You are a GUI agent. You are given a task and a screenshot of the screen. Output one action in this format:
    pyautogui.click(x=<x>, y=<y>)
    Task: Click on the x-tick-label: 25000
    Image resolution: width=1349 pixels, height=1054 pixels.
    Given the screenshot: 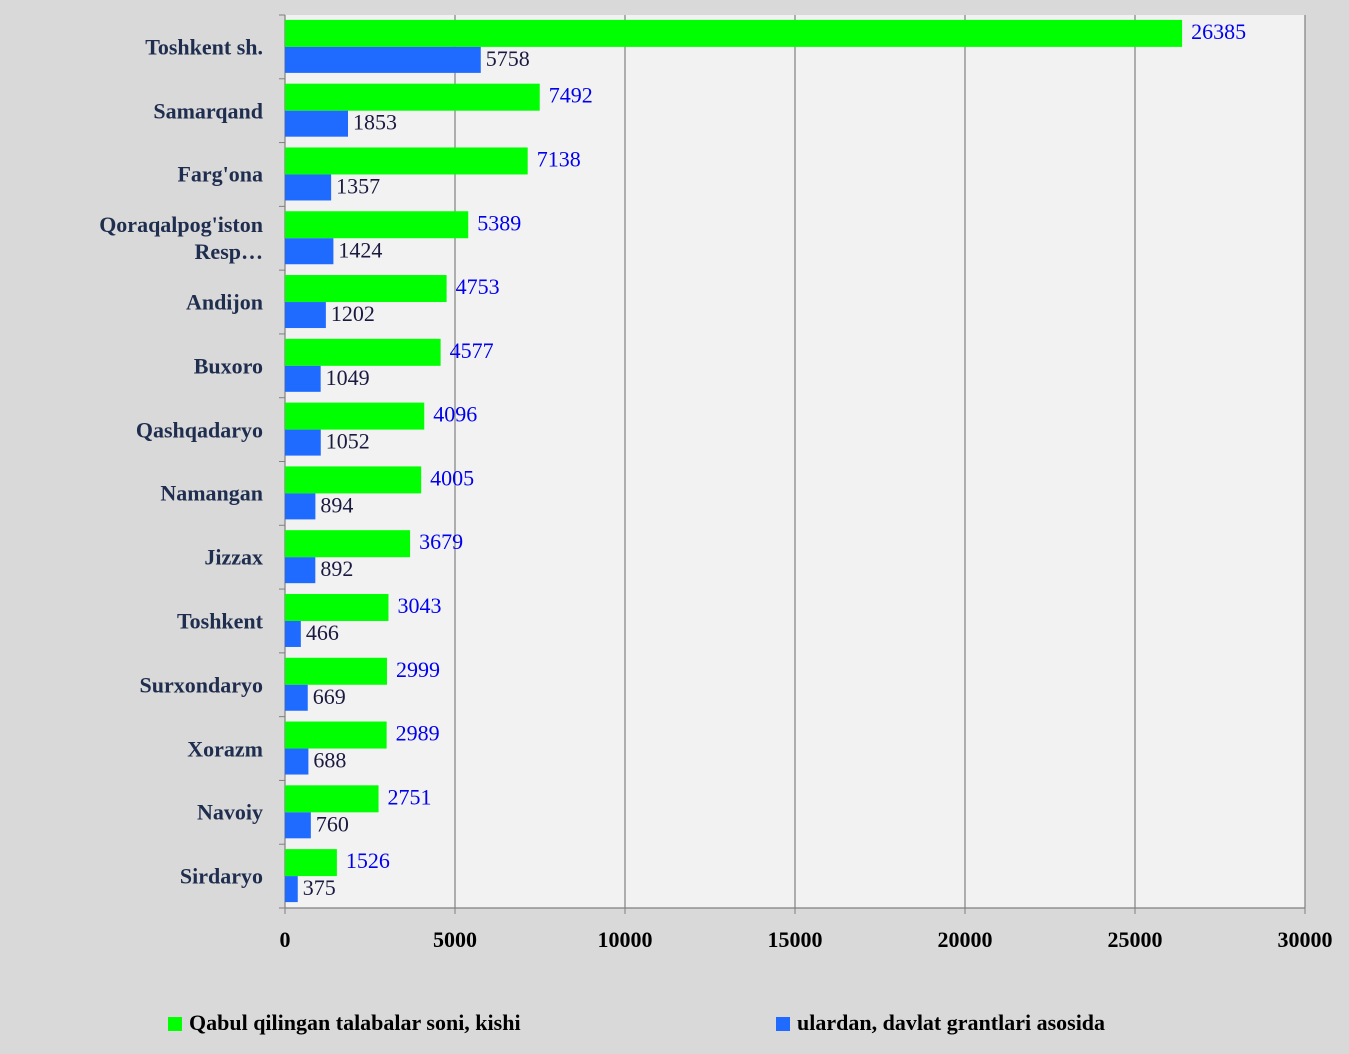 What is the action you would take?
    pyautogui.click(x=1135, y=939)
    